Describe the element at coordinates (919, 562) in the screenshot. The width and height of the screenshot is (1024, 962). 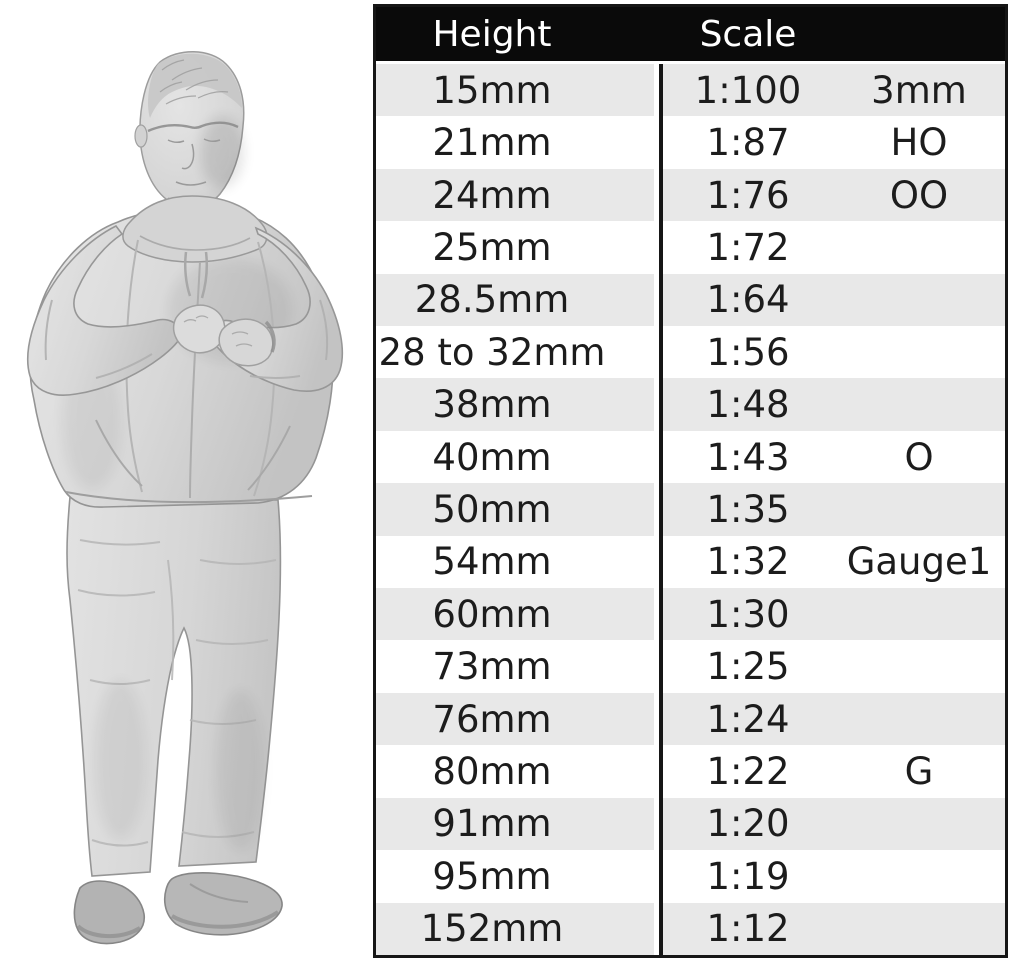
I see `scale-gauge: Gauge1` at that location.